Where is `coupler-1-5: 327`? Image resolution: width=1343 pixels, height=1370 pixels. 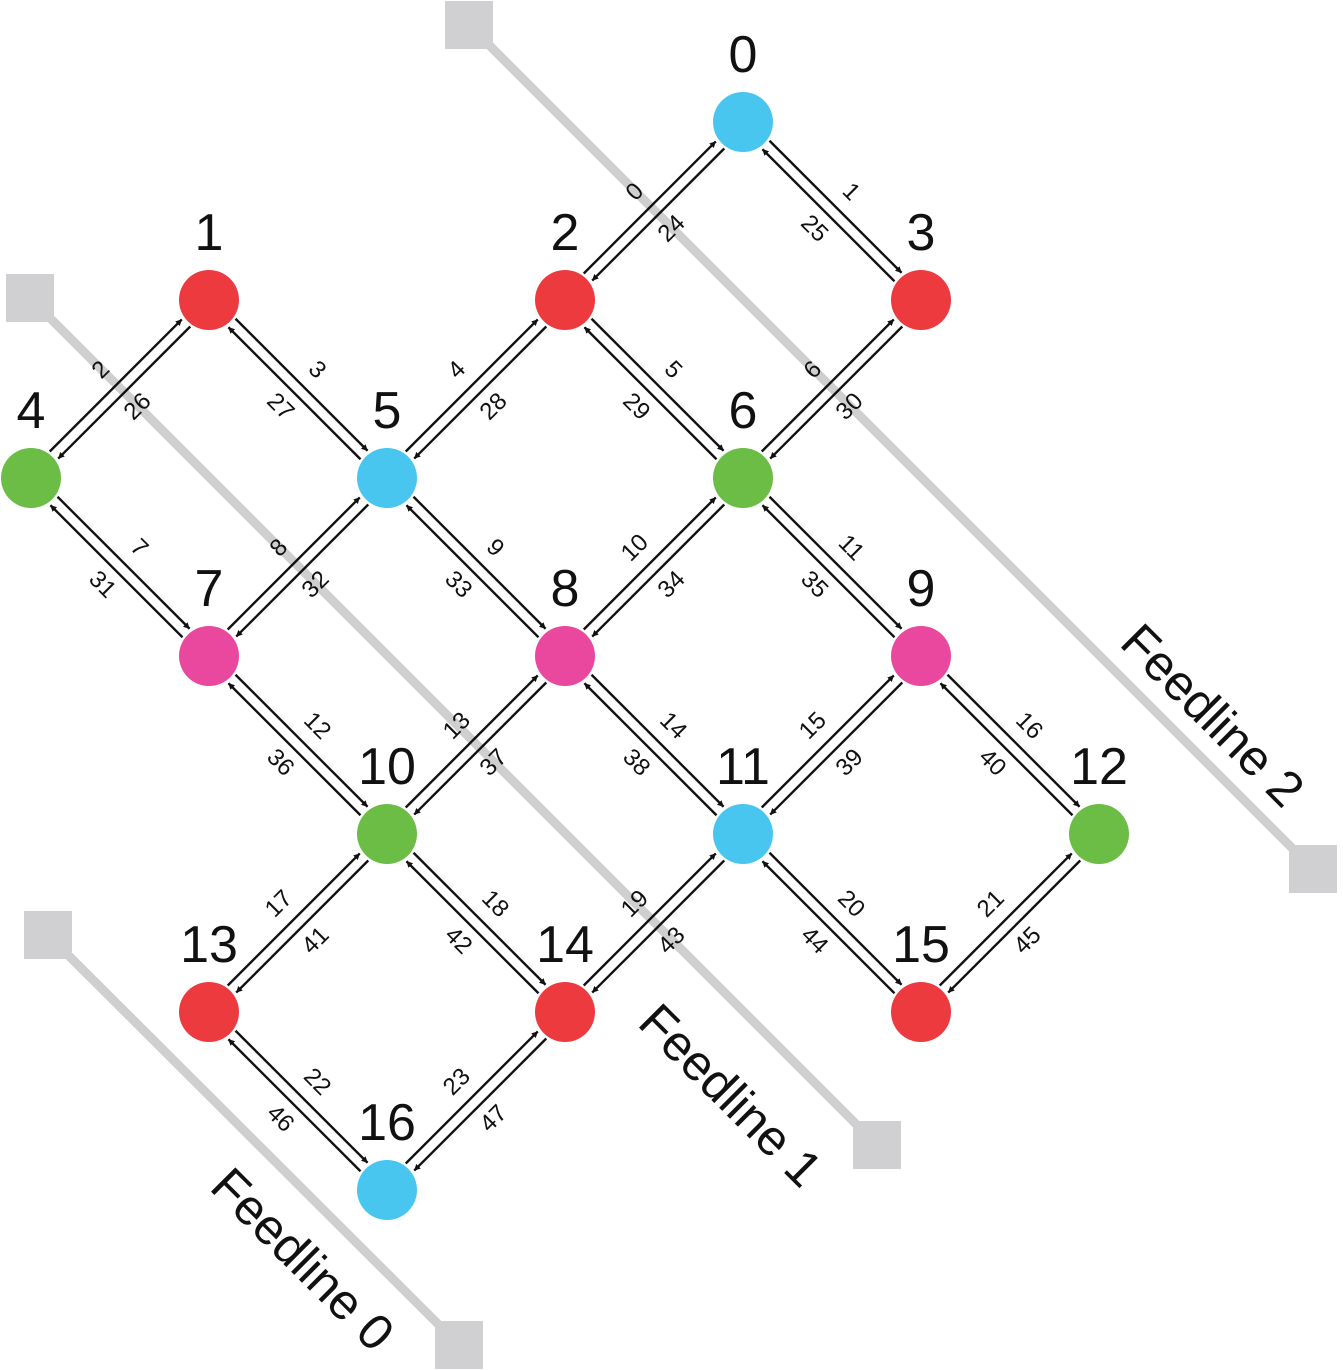
coupler-1-5: 327 is located at coordinates (298, 389).